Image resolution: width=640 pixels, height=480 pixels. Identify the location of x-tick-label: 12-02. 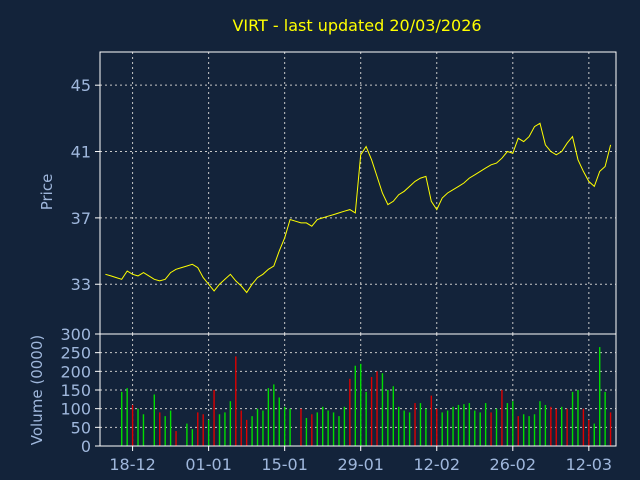
(437, 464).